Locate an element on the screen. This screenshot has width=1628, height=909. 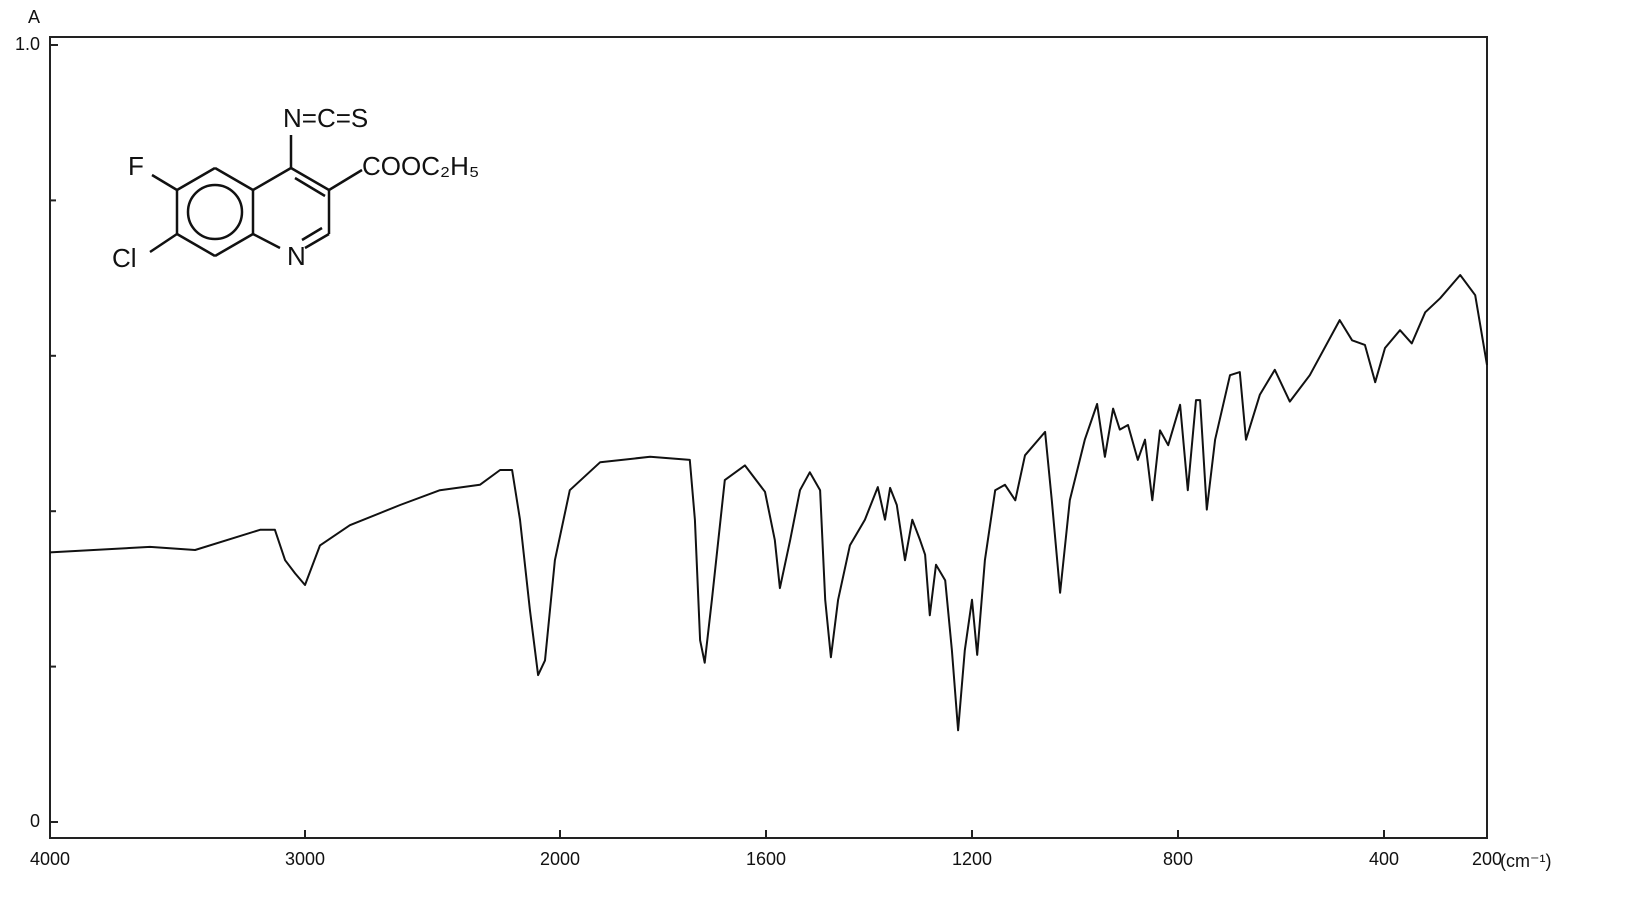
y-tick-label: 0 is located at coordinates (35, 821).